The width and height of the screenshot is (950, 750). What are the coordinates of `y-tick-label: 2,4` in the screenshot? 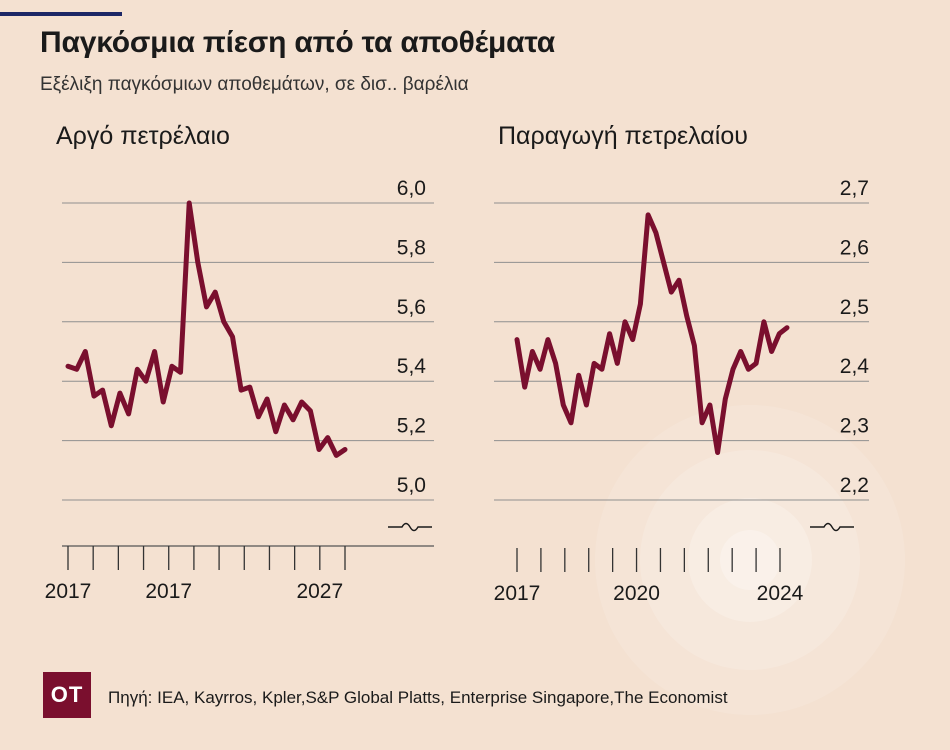 It's located at (855, 366).